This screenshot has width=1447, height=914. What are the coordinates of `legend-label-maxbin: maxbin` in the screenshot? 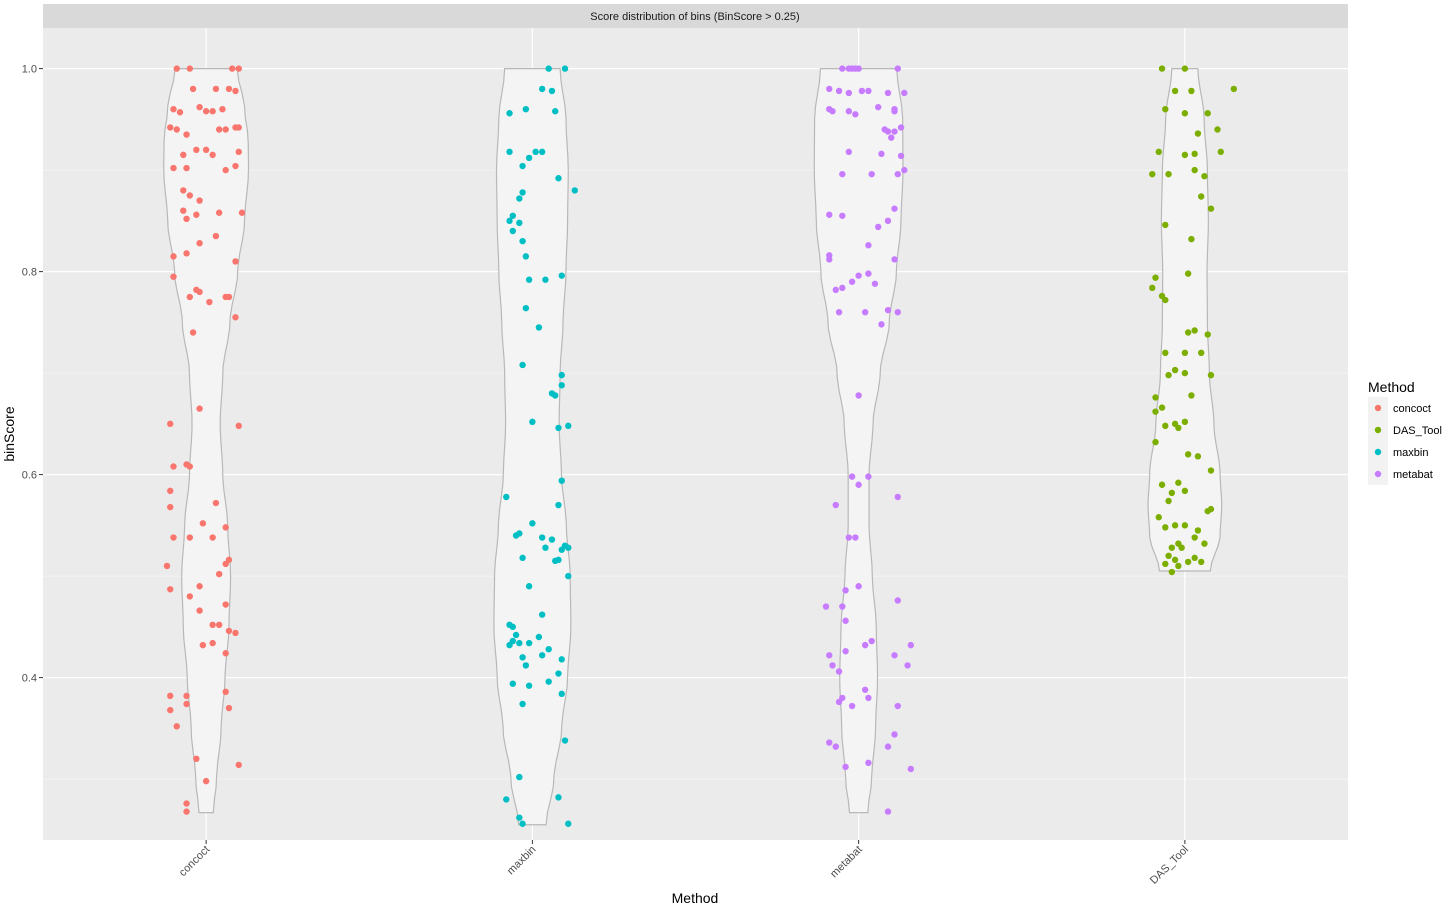 It's located at (1410, 453).